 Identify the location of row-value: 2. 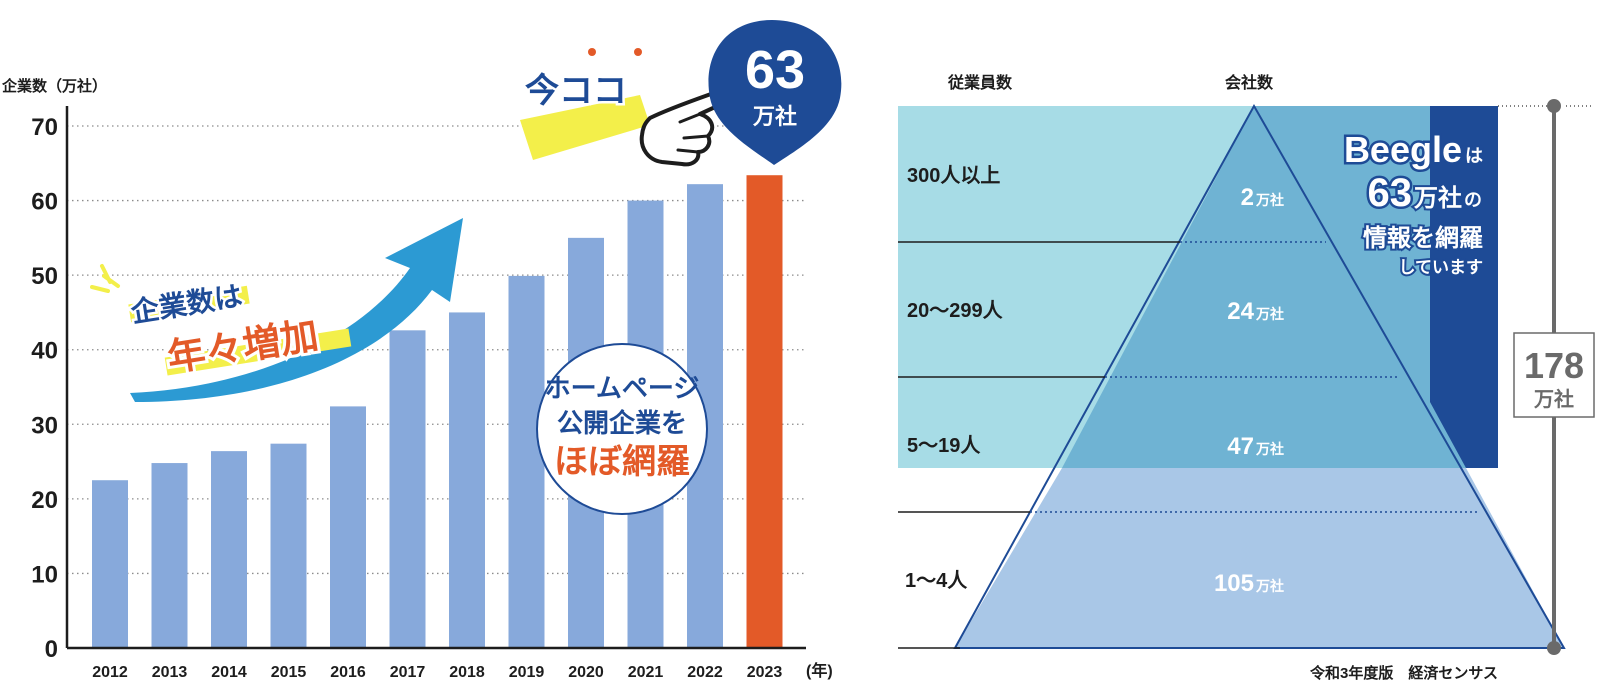
(1247, 197).